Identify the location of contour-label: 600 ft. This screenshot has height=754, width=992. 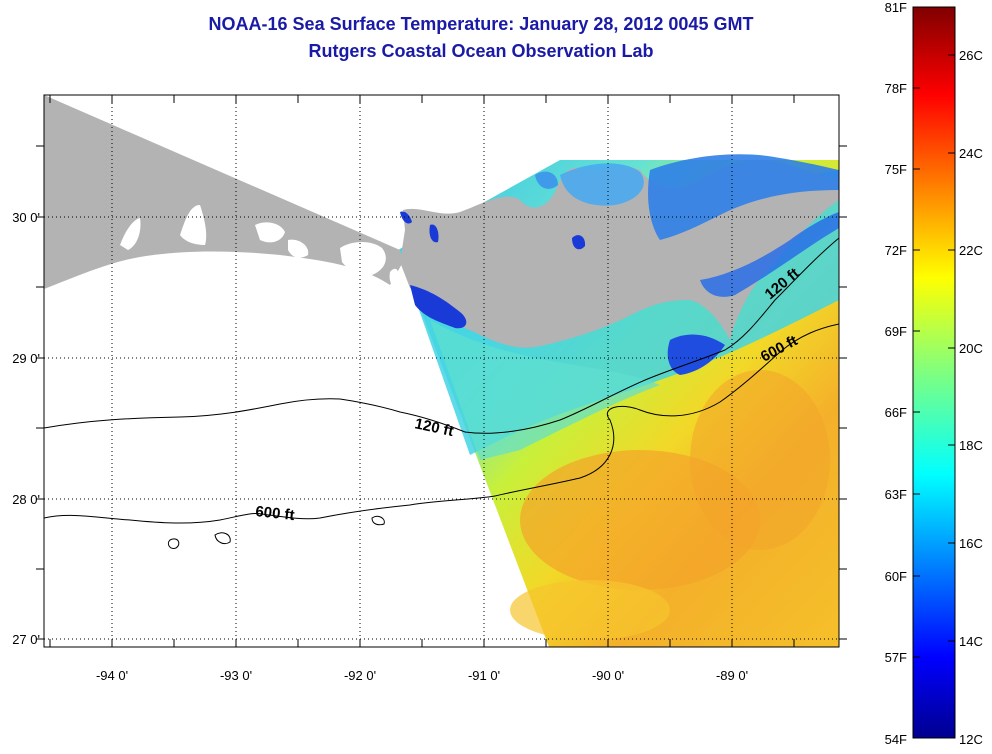
(275, 513).